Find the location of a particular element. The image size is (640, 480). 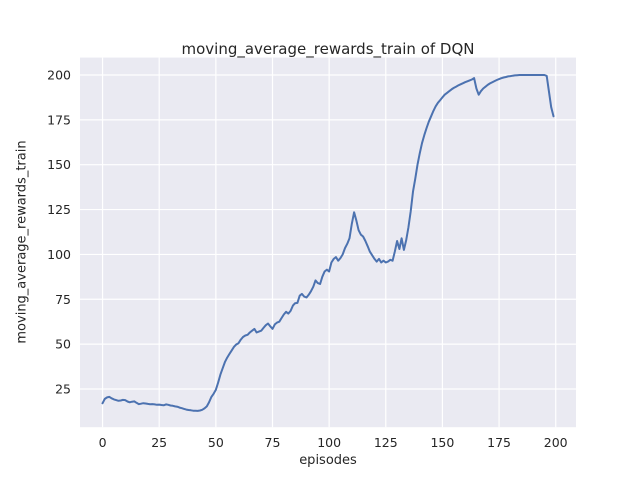

x-tick-label: 50 is located at coordinates (216, 442).